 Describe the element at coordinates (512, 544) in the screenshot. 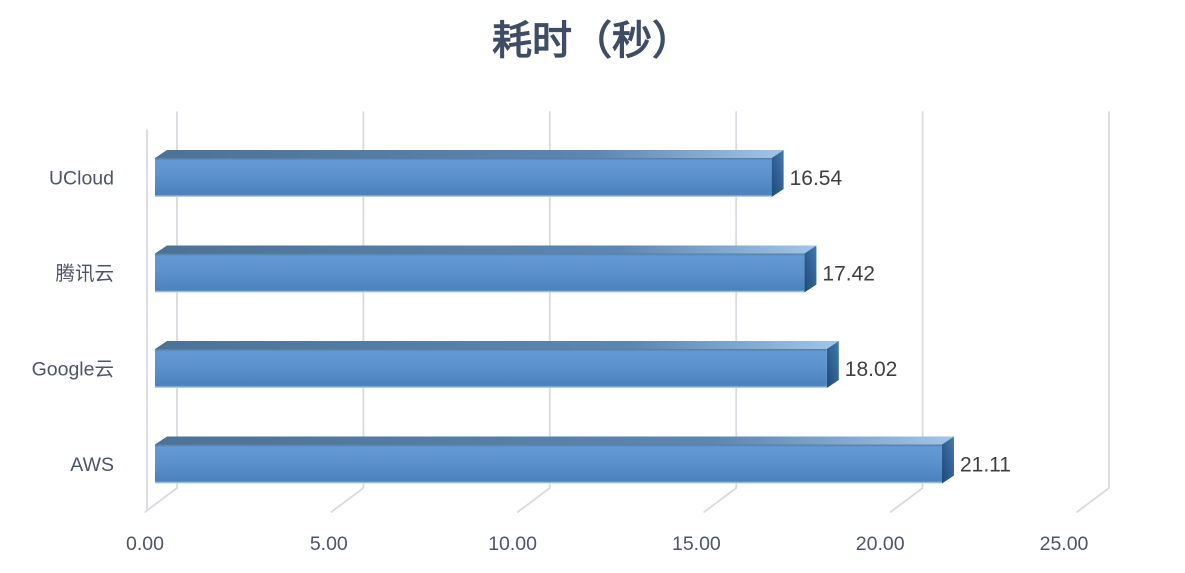

I see `x-tick-label: 10.00` at that location.